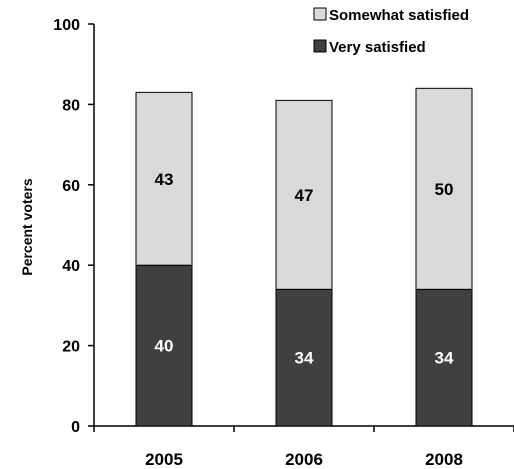 This screenshot has width=514, height=469. I want to click on bar-somewhat-satisfied-2008, so click(444, 188).